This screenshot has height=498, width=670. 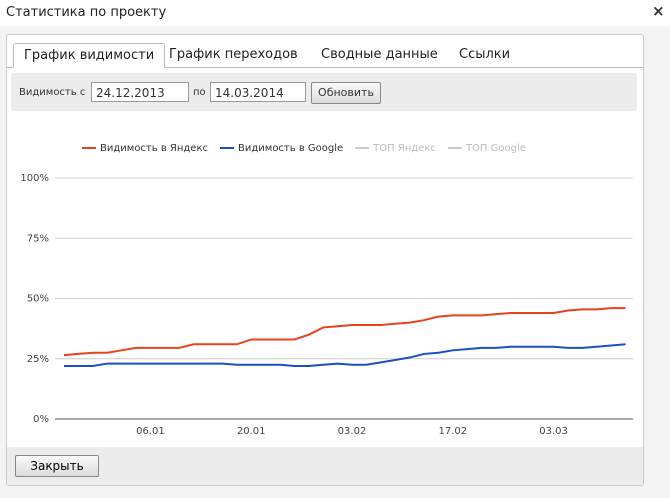 I want to click on tab: Ссылки, so click(x=485, y=54).